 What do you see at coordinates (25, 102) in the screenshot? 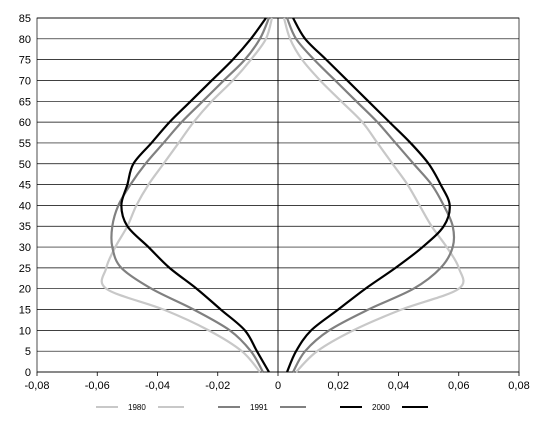
I see `y-tick-label: 65` at bounding box center [25, 102].